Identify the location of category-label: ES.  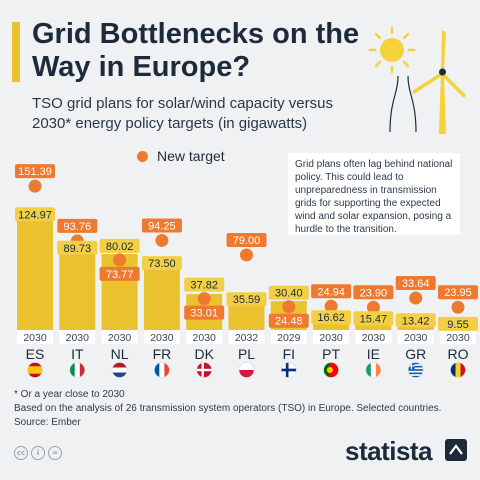
(35, 354).